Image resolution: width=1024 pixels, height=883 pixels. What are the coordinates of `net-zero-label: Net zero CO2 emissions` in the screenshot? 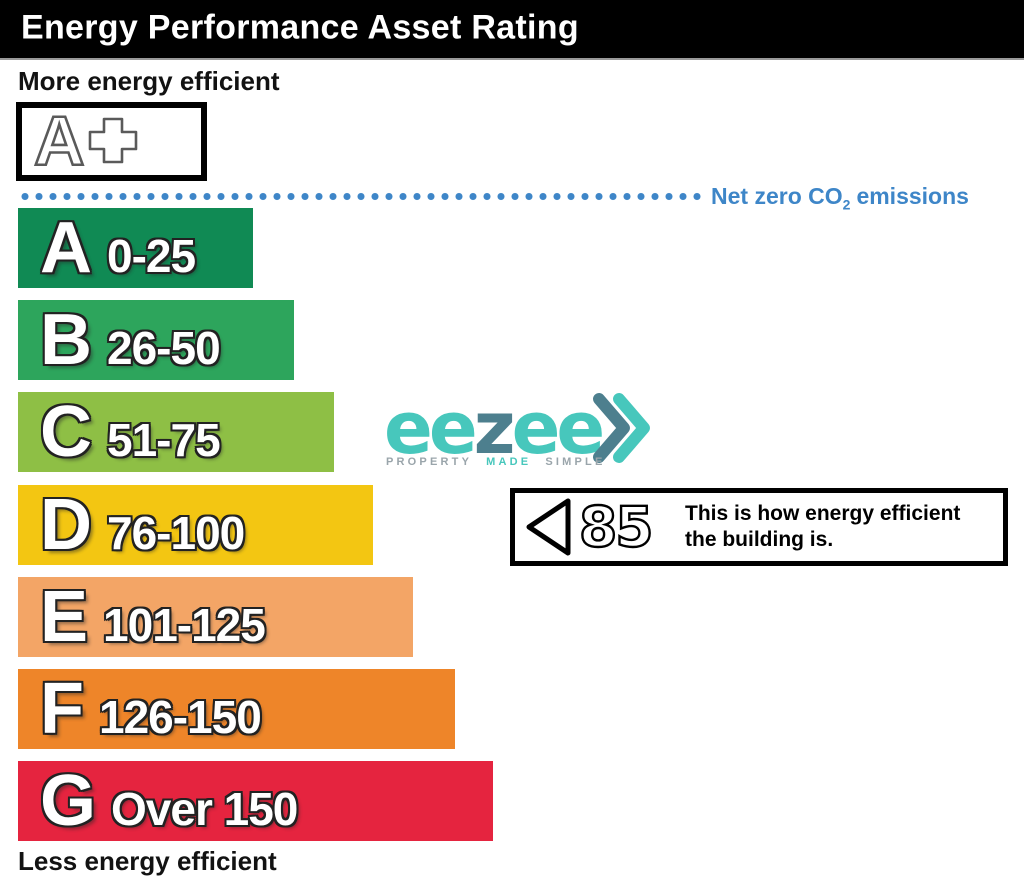 It's located at (840, 198).